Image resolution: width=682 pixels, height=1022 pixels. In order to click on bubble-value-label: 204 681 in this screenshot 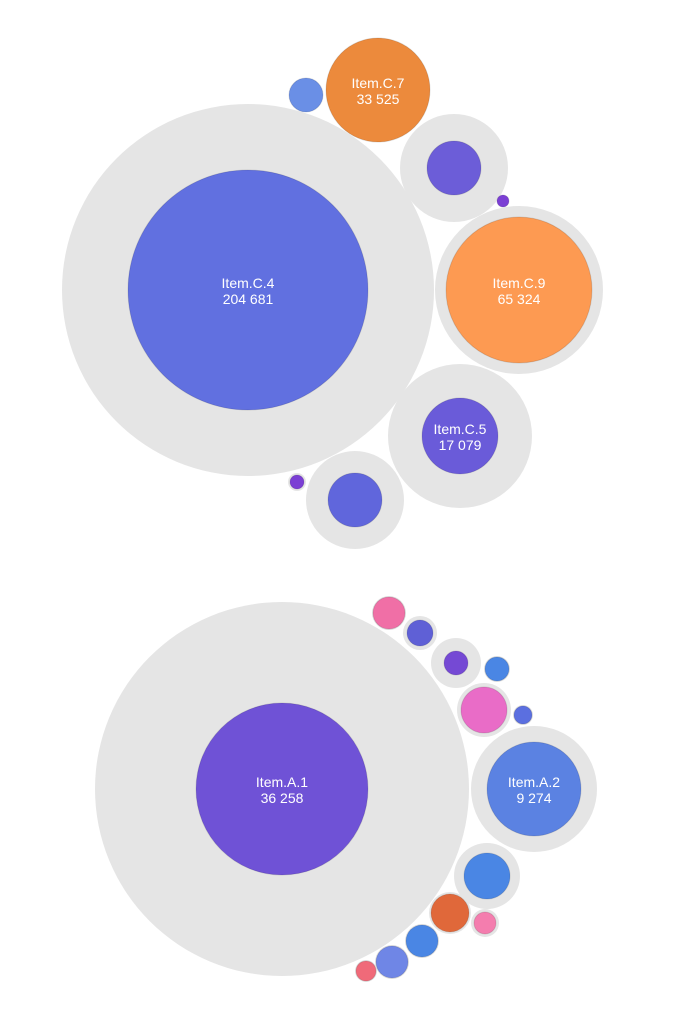, I will do `click(248, 299)`.